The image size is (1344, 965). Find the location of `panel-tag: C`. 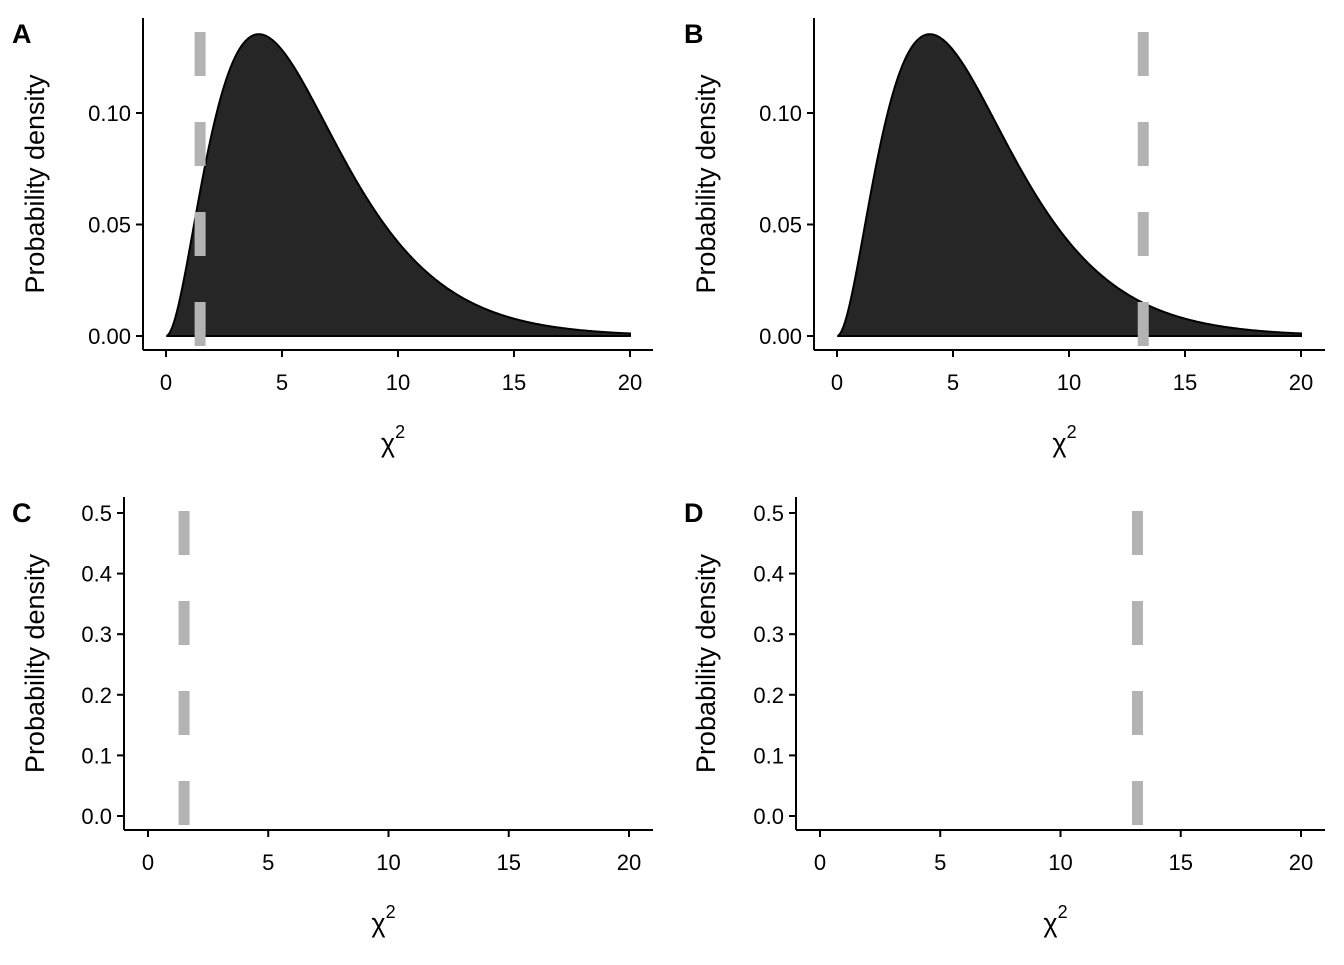

panel-tag: C is located at coordinates (22, 513).